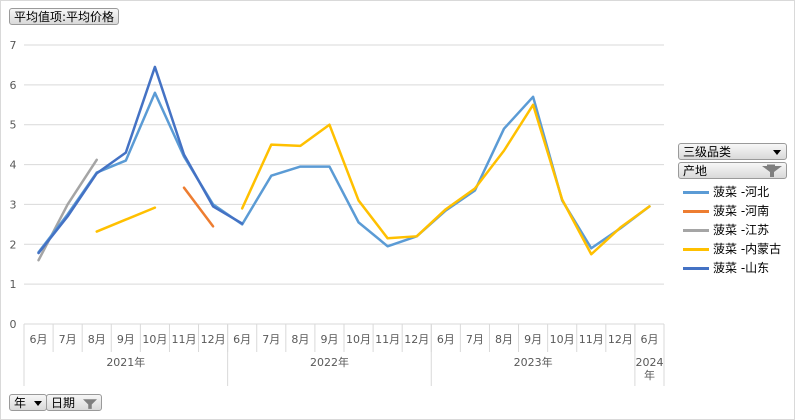  What do you see at coordinates (13, 204) in the screenshot?
I see `y-tick-label: 3` at bounding box center [13, 204].